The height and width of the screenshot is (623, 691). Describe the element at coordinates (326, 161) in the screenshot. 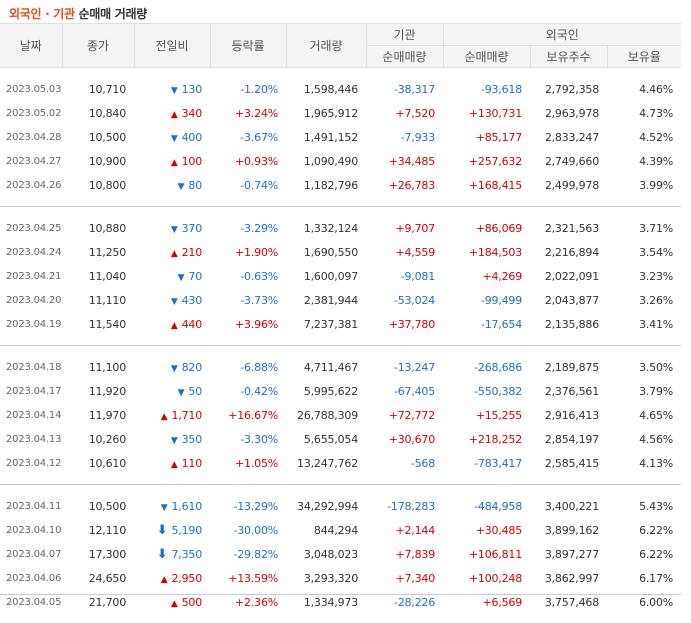

I see `cell-volume: 1,090,490` at that location.